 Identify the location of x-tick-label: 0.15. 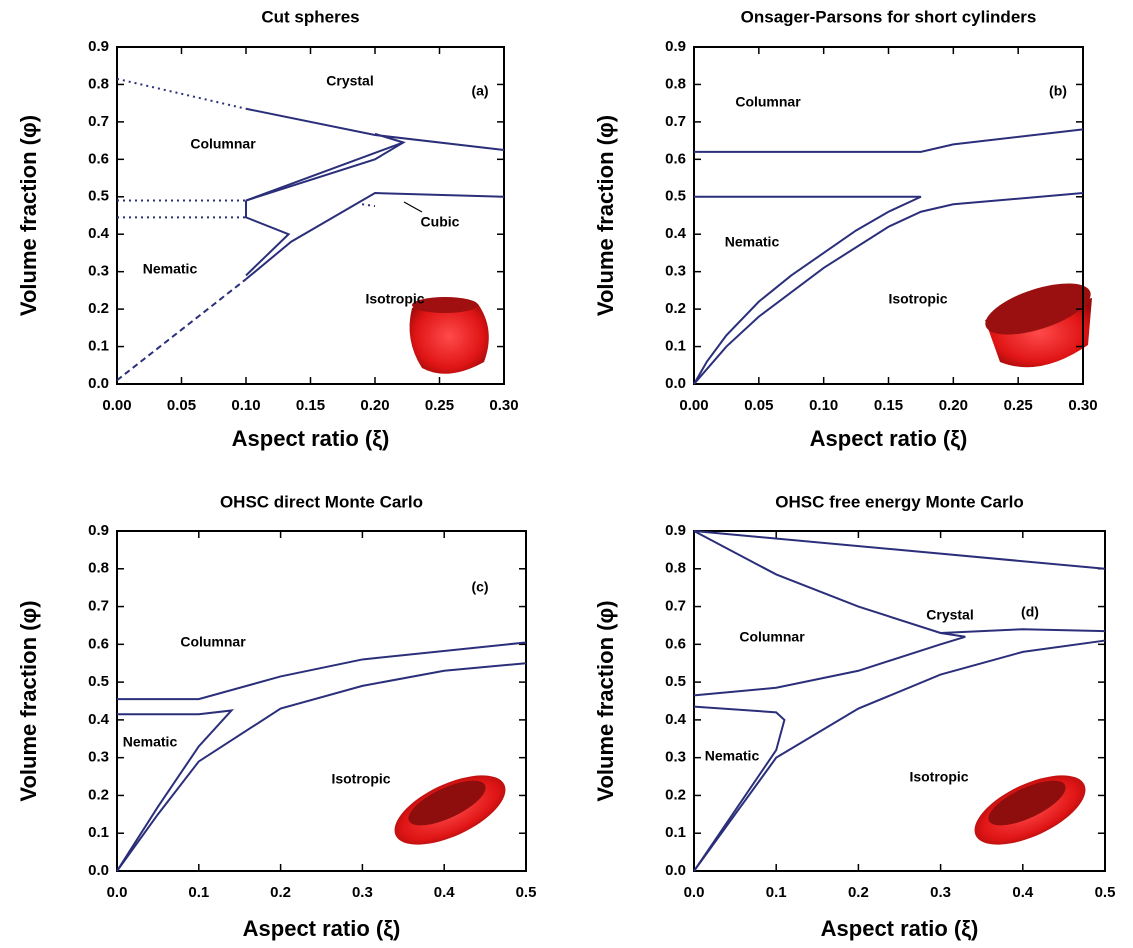
(888, 405).